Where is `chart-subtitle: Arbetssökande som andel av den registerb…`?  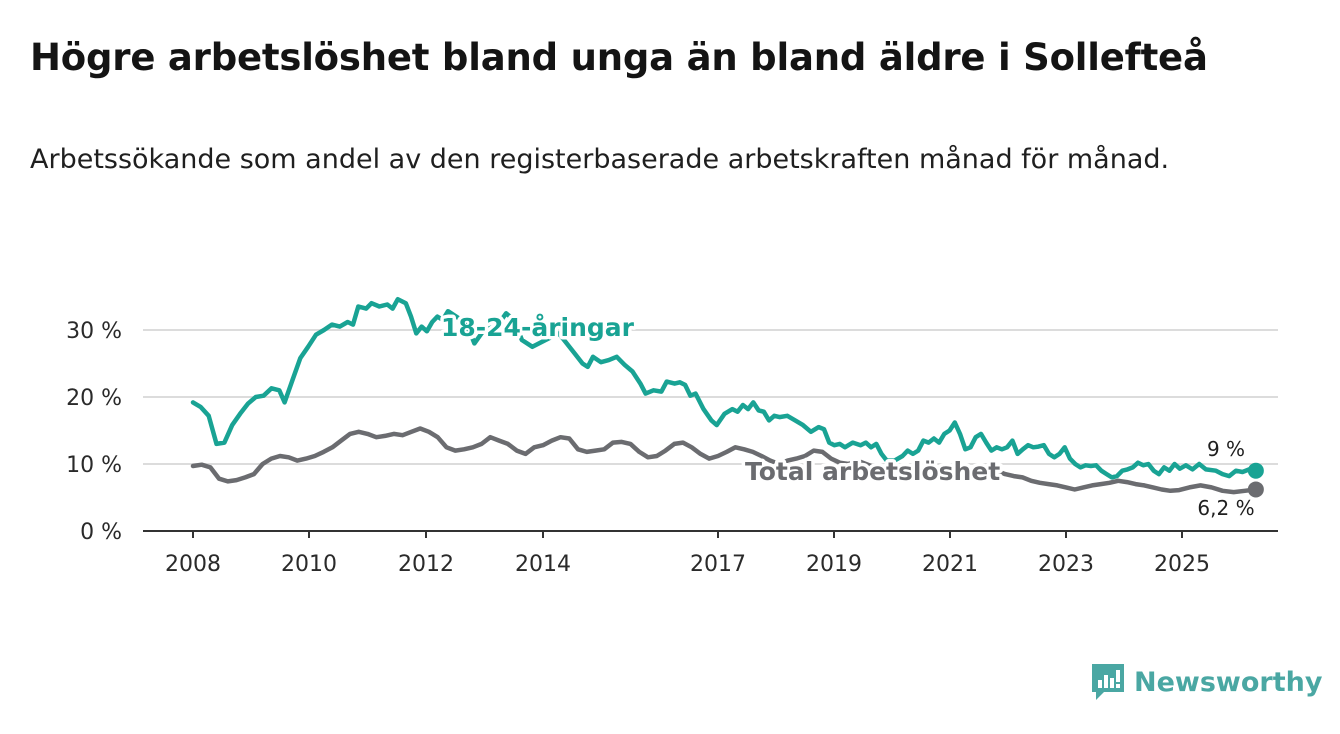
chart-subtitle: Arbetssökande som andel av den registerb… is located at coordinates (600, 159).